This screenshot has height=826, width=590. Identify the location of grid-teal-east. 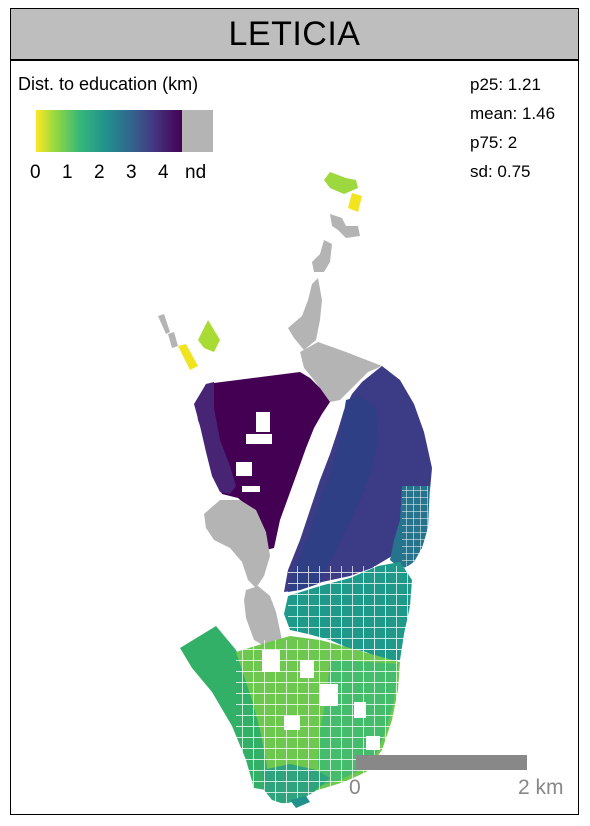
(415, 528).